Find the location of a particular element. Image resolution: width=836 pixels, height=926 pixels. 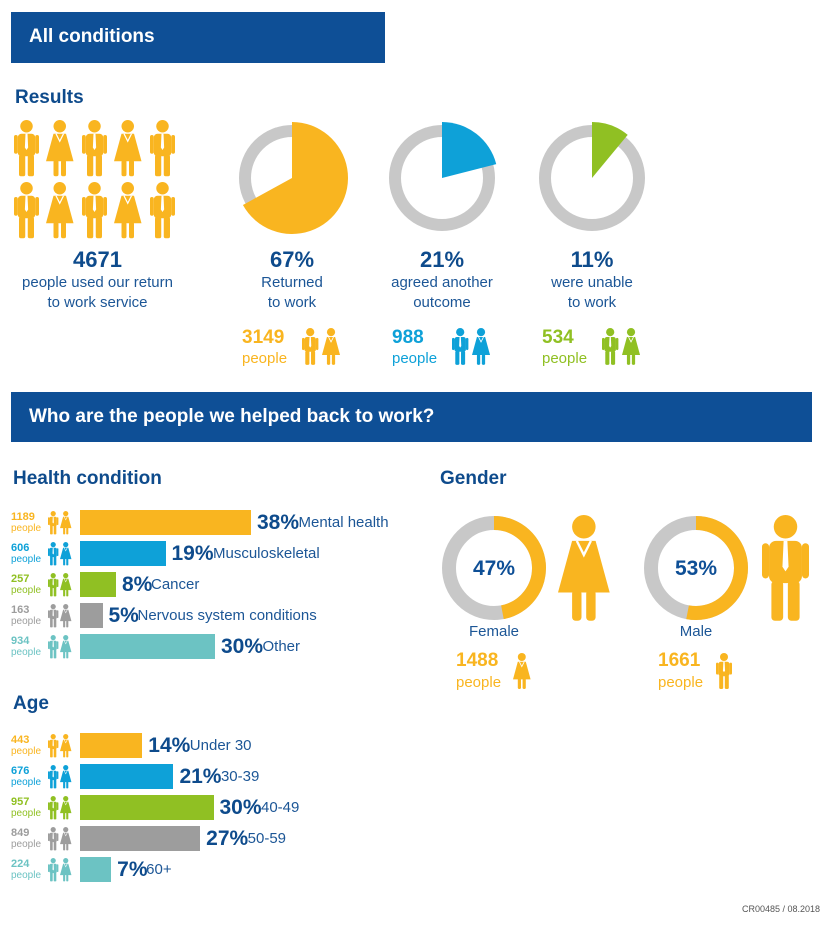

gender-donut: 53% is located at coordinates (696, 568).